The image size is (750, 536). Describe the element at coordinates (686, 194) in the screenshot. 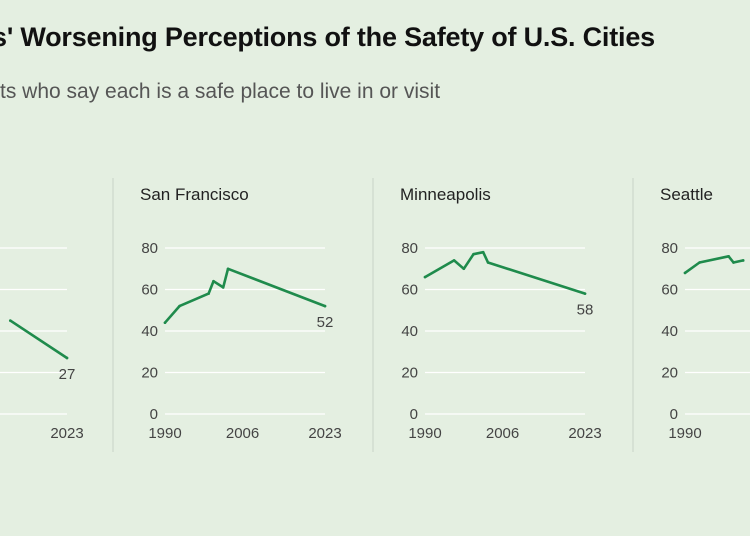

I see `panel-title: Seattle` at that location.